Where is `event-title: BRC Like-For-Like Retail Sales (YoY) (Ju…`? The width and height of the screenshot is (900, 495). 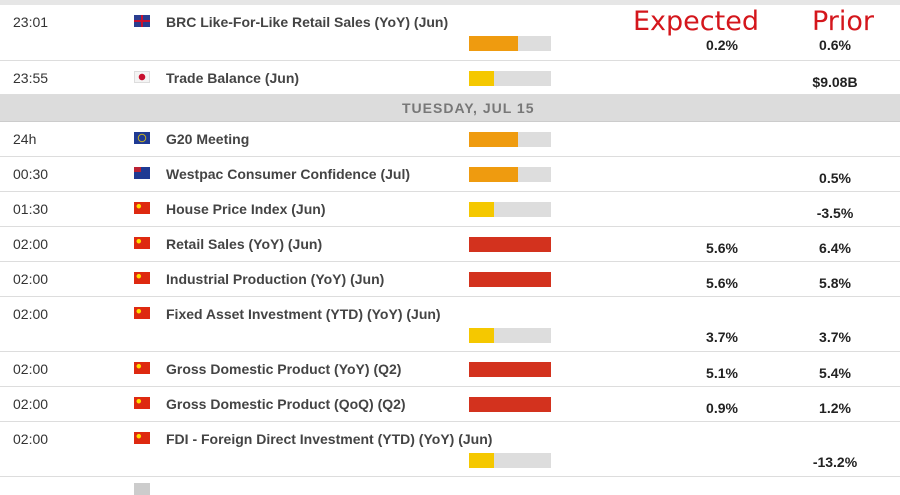 event-title: BRC Like-For-Like Retail Sales (YoY) (Ju… is located at coordinates (307, 22).